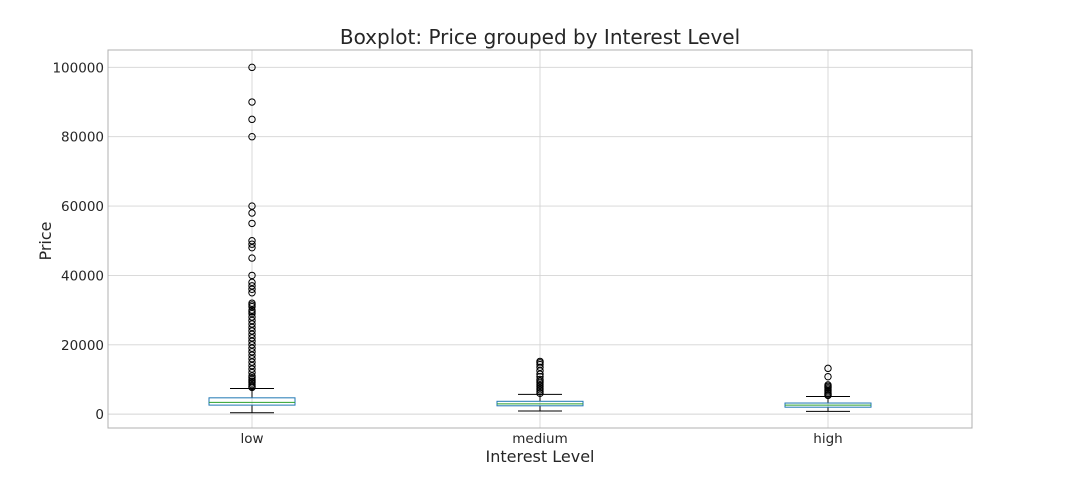 The width and height of the screenshot is (1080, 504). Describe the element at coordinates (82, 346) in the screenshot. I see `y-tick-label: 20000` at that location.